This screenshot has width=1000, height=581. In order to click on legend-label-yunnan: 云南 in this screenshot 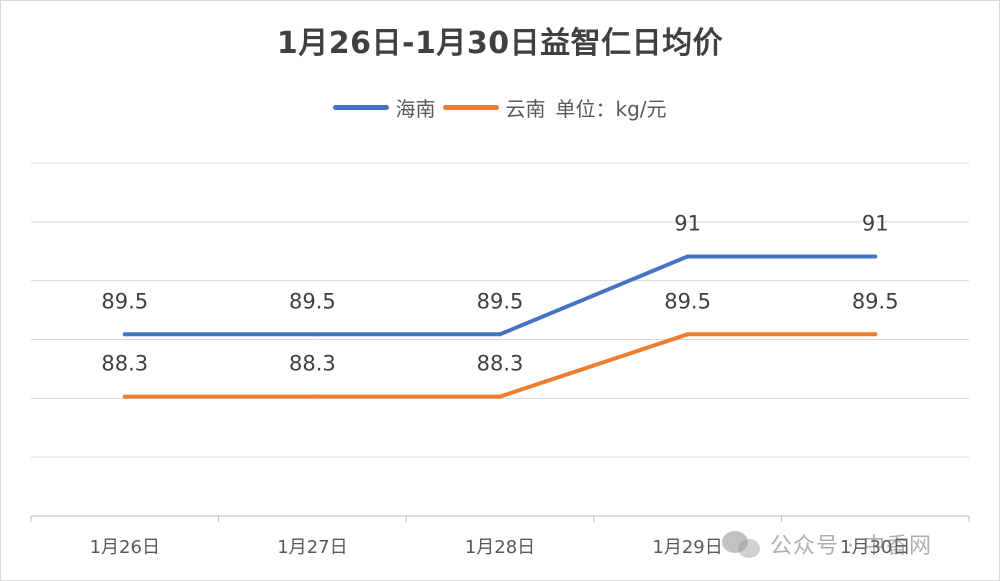, I will do `click(525, 108)`.